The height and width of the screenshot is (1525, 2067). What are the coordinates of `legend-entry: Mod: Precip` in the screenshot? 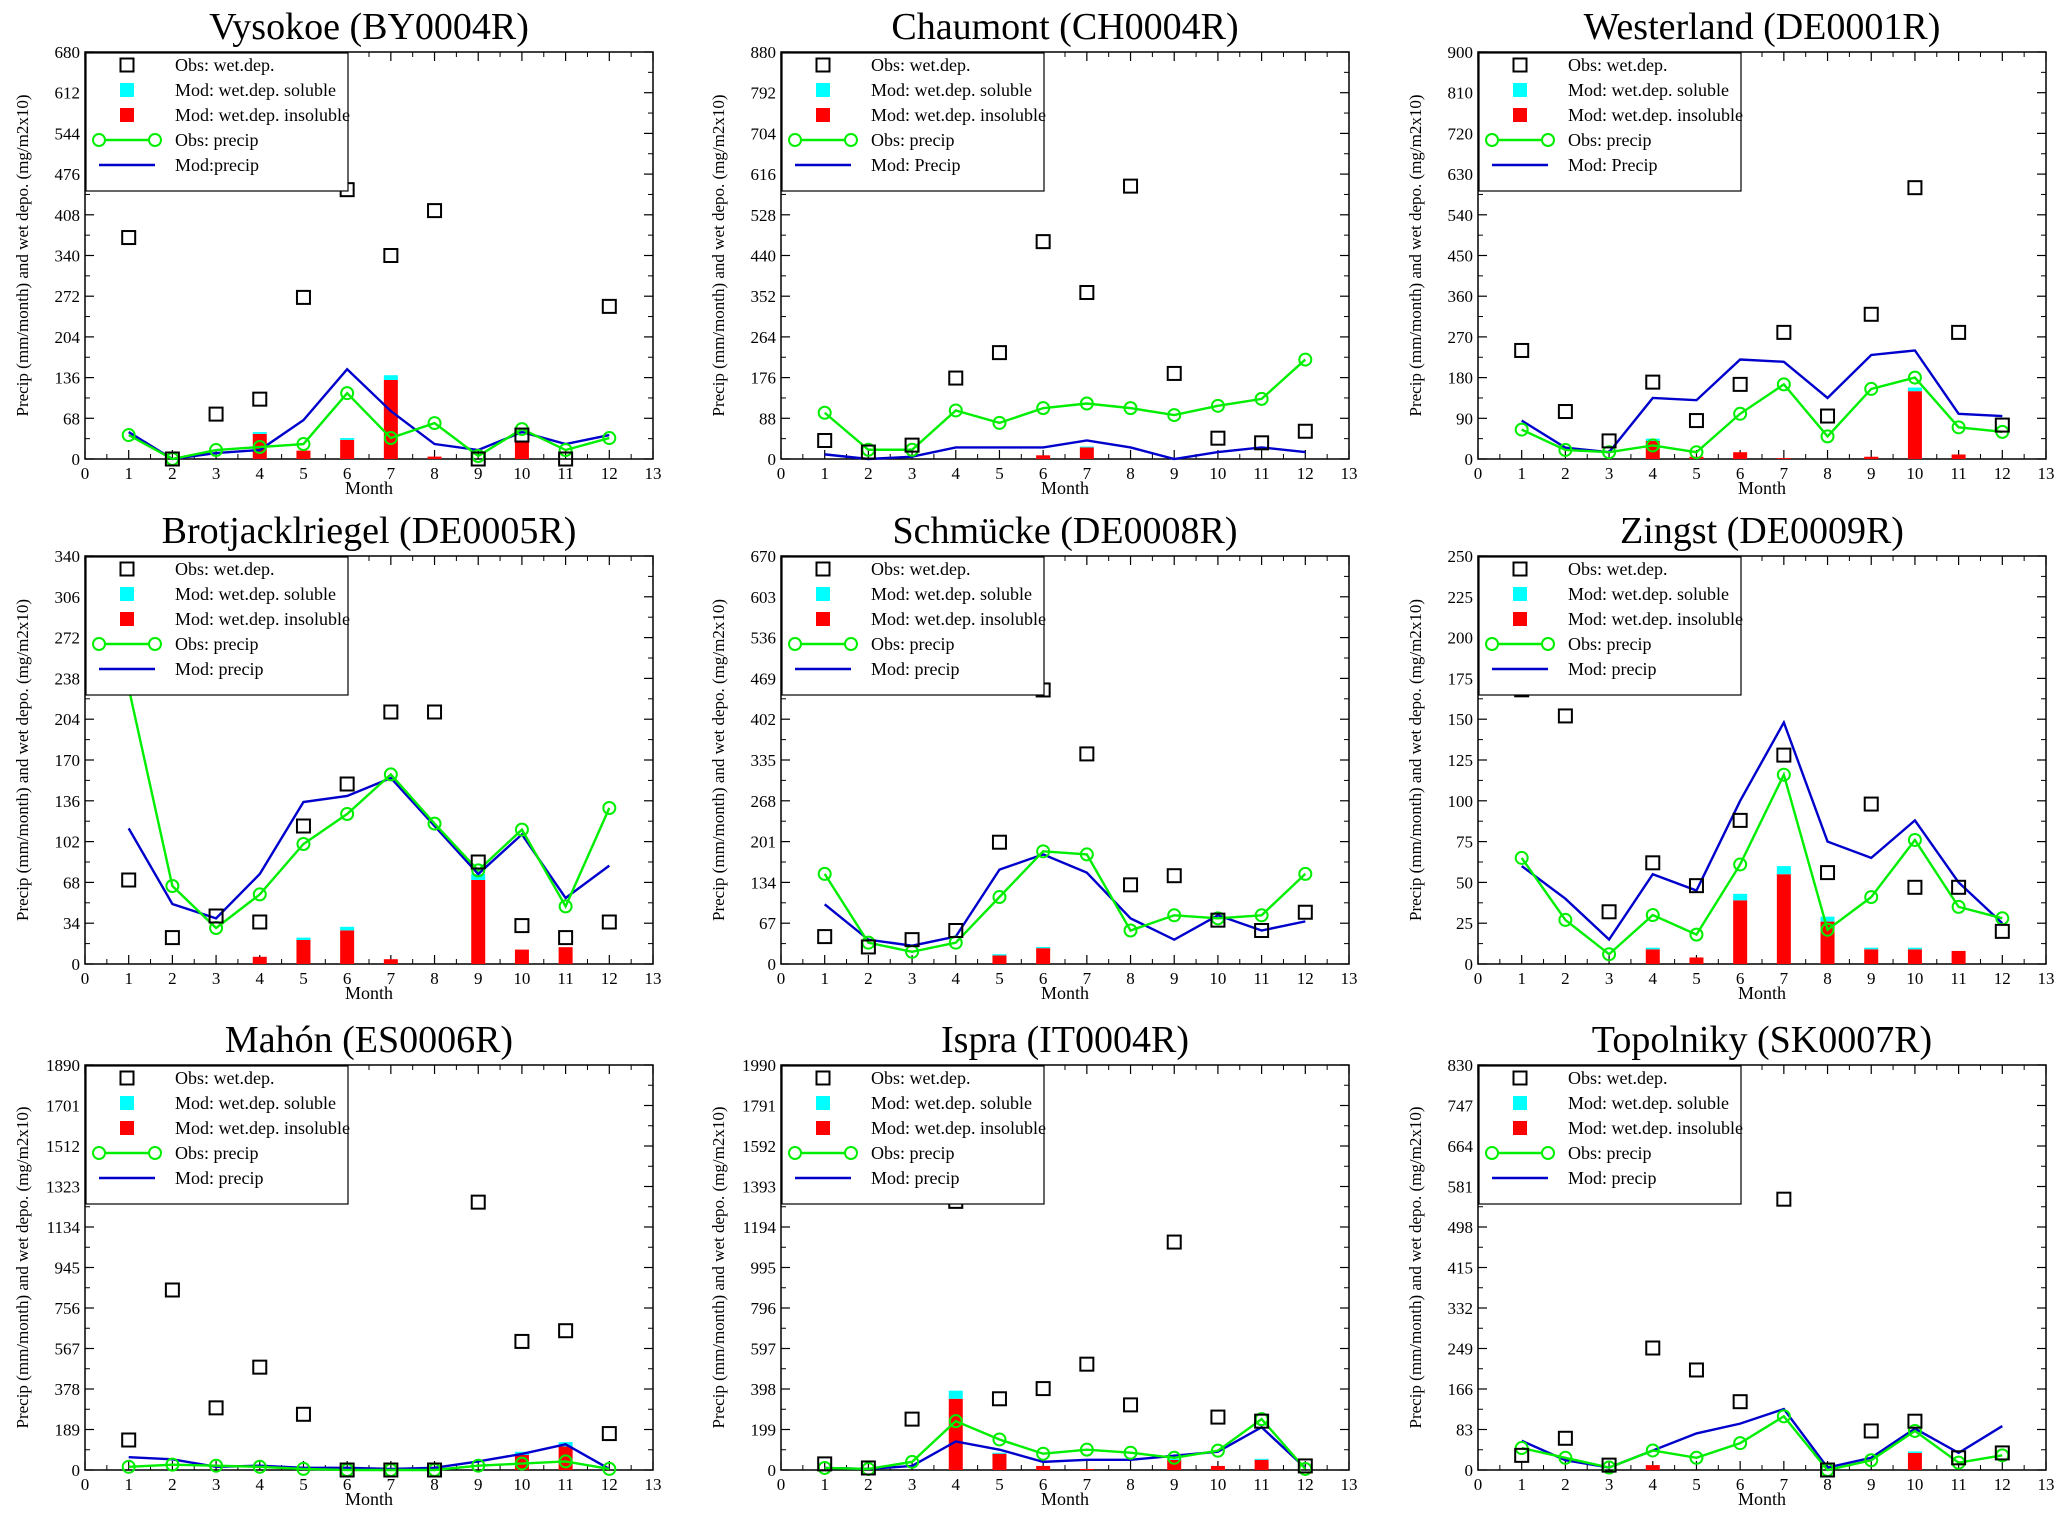 It's located at (1613, 165).